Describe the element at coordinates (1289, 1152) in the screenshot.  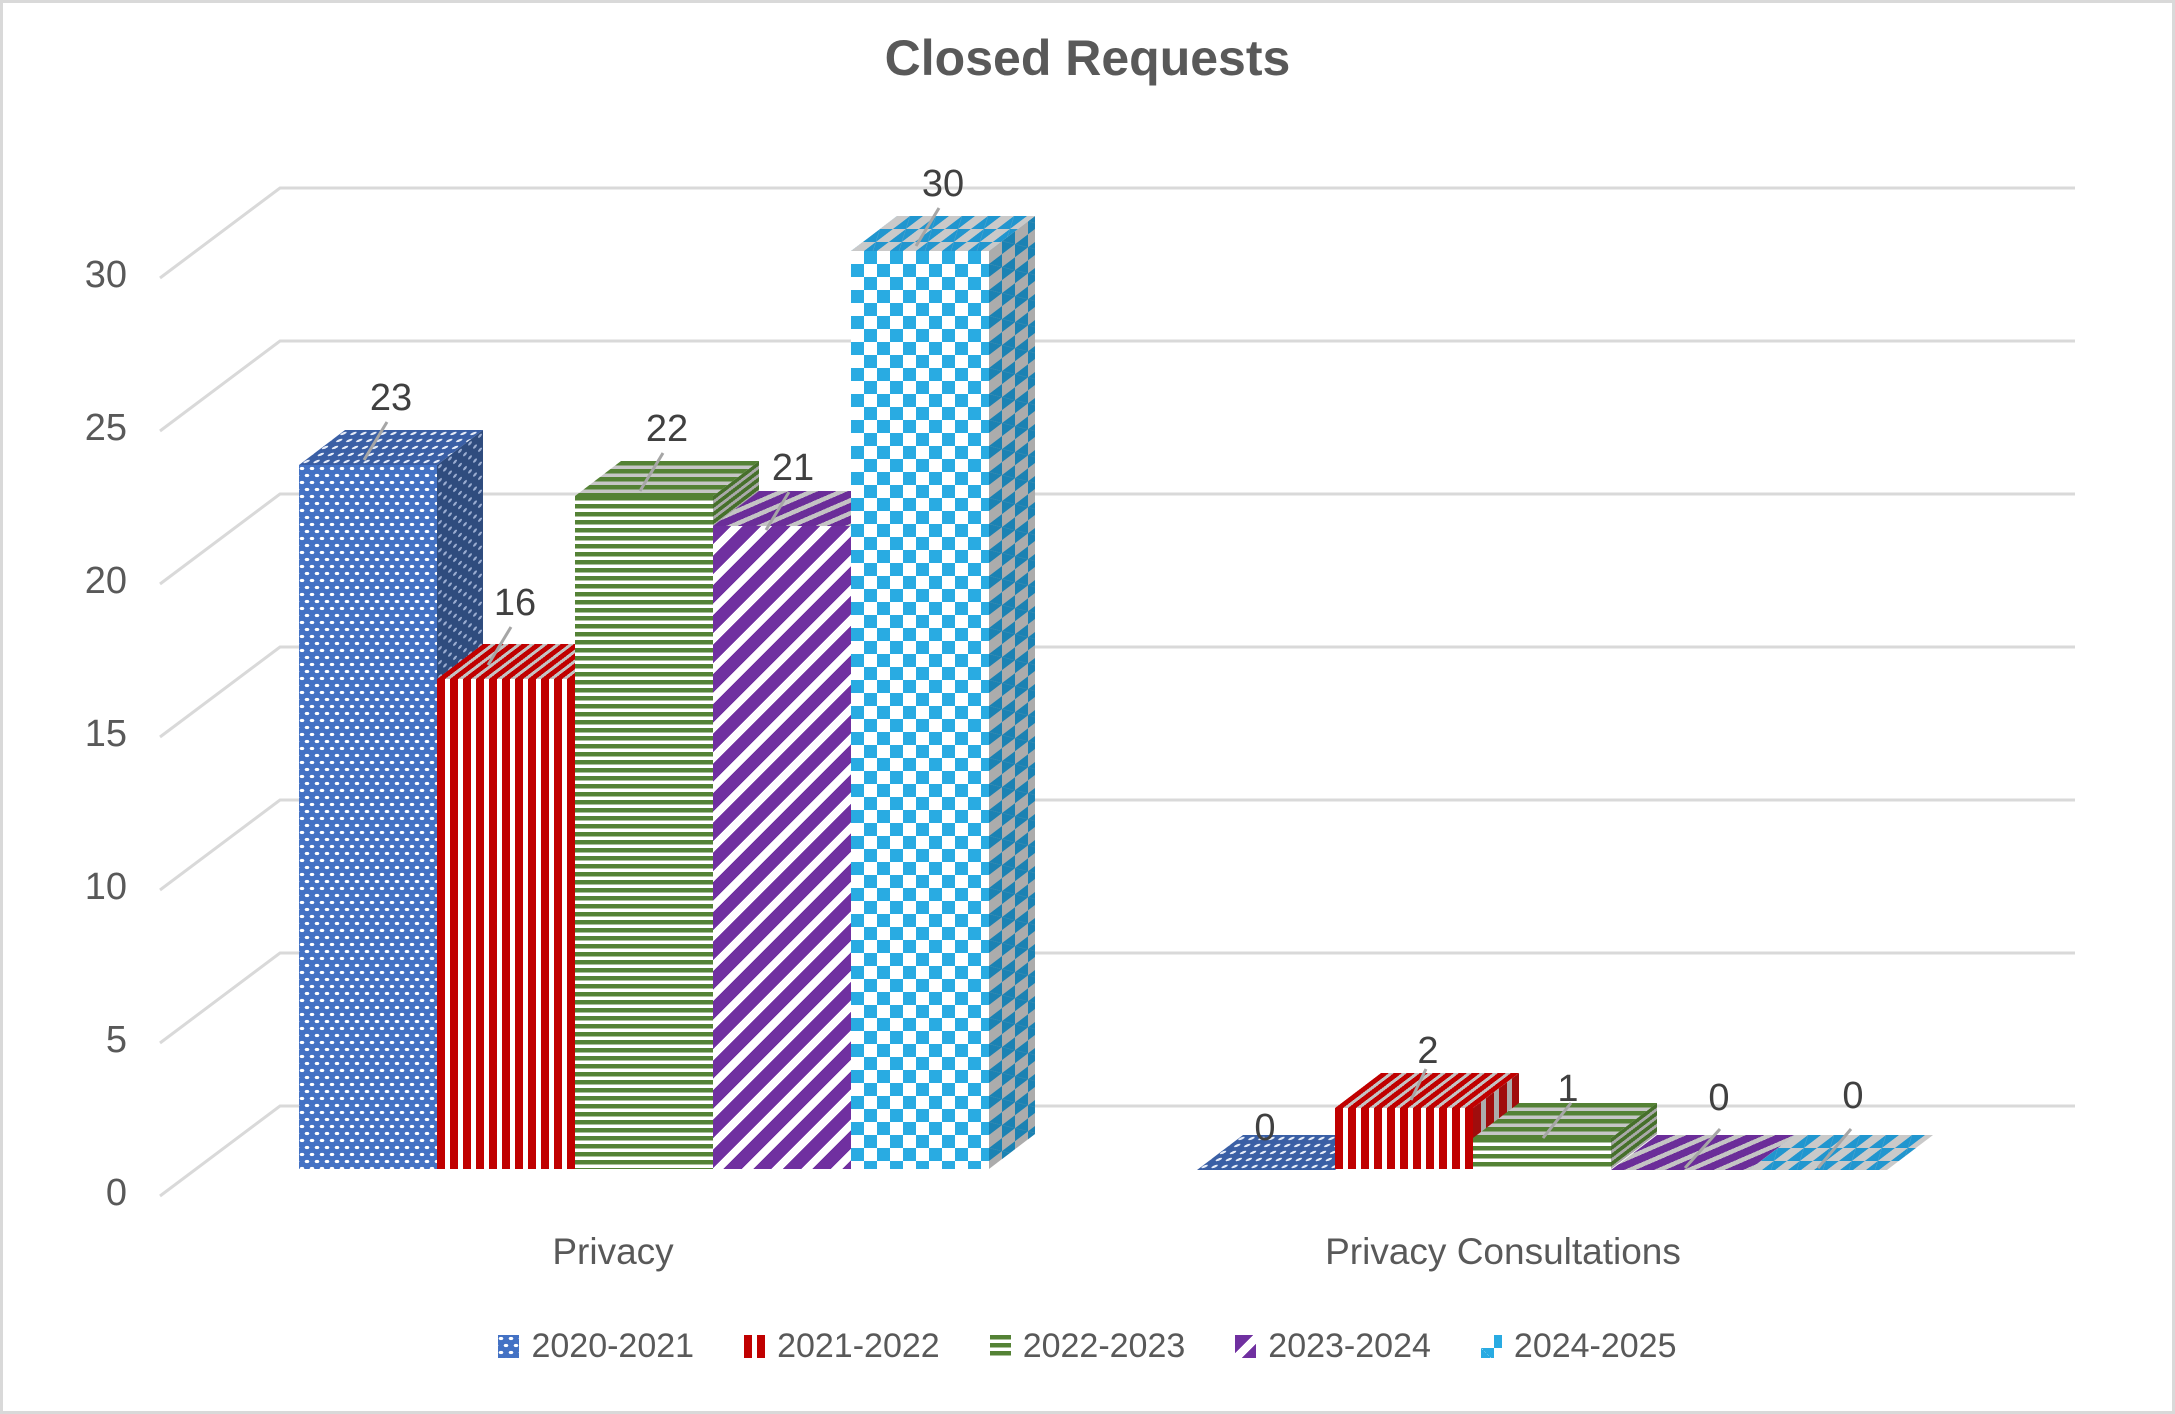
I see `bar-2020-2021-Privacy Consultations` at that location.